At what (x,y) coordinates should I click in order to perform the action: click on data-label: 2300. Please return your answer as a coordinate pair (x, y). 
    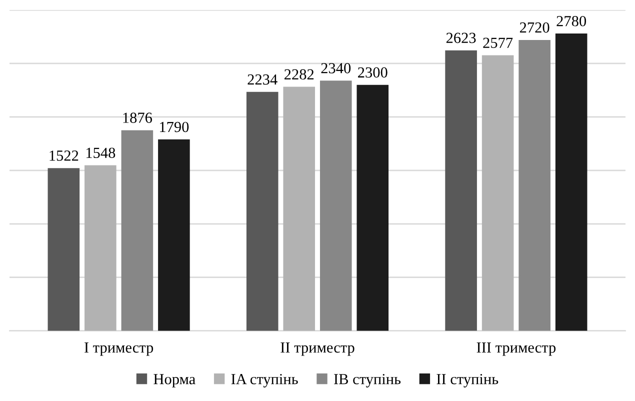
    Looking at the image, I should click on (373, 72).